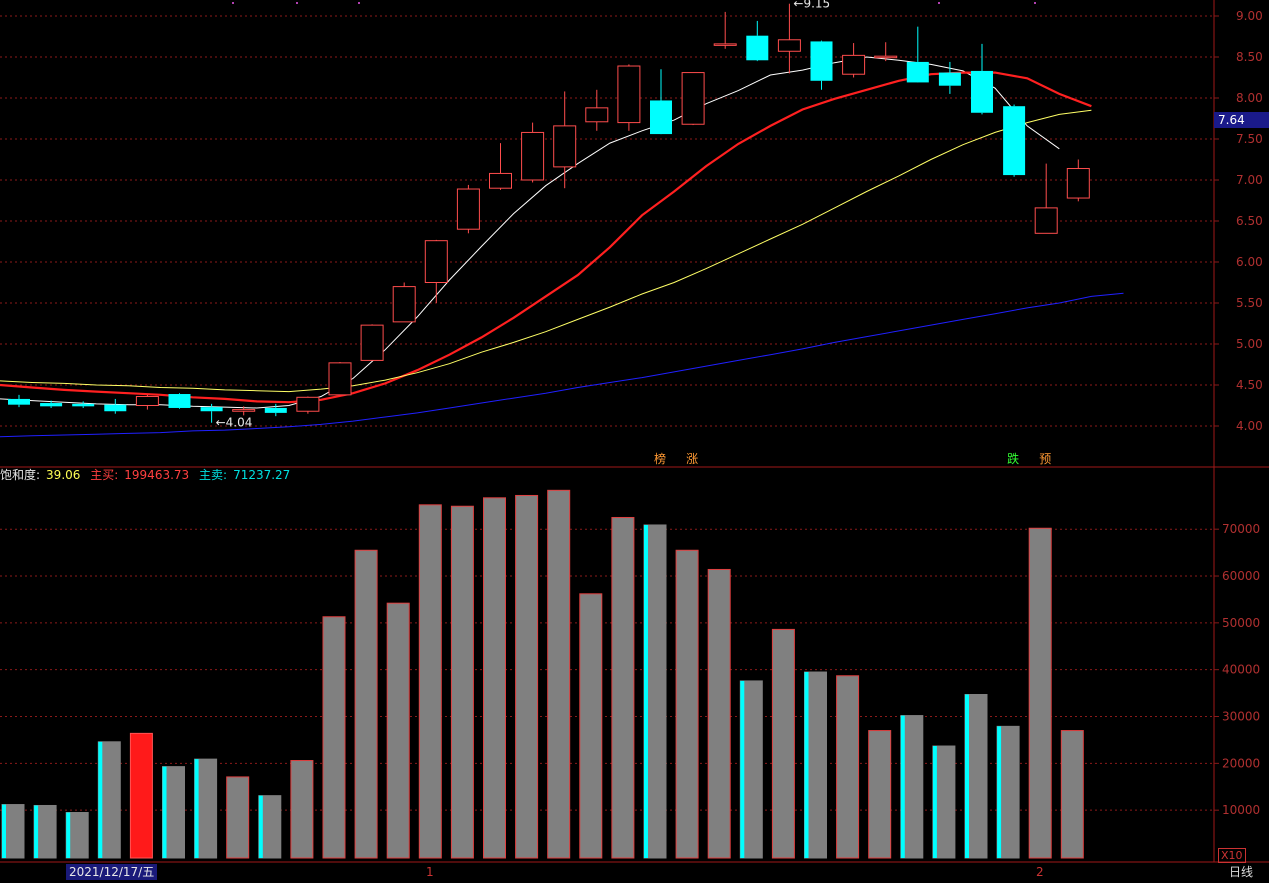  Describe the element at coordinates (213, 475) in the screenshot. I see `indicator-label-3: 主卖:` at that location.